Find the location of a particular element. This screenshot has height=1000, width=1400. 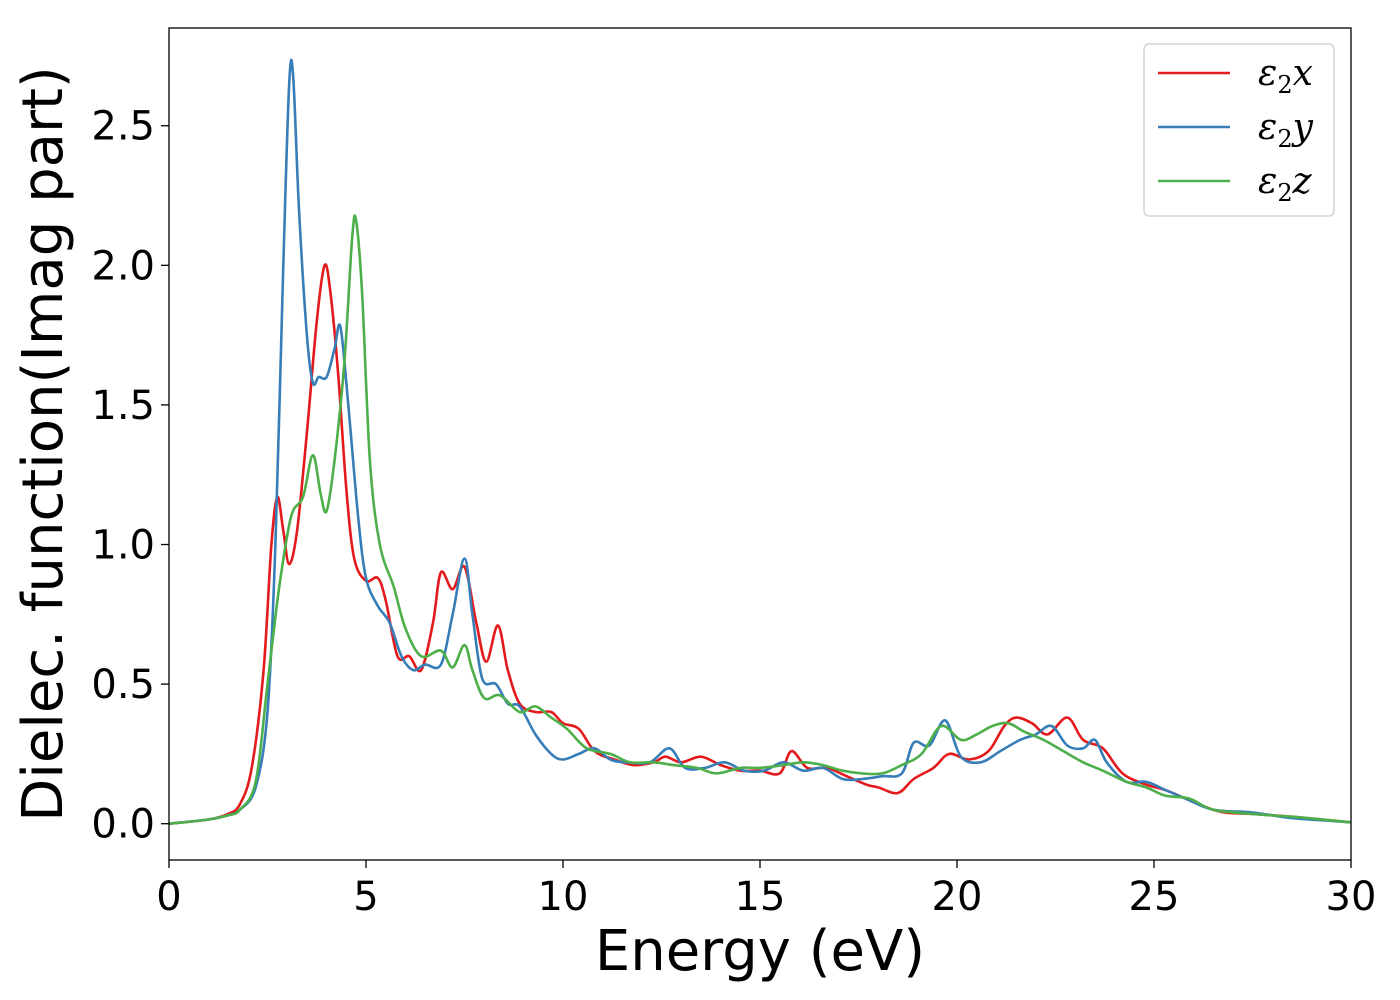

y-axis-title: Dielec. function(Imag part) is located at coordinates (43, 444).